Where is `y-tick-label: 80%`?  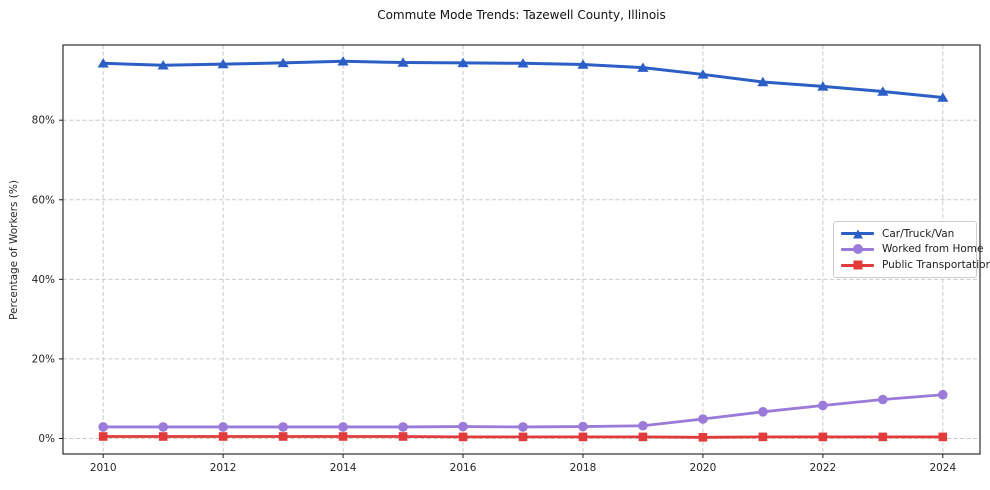 y-tick-label: 80% is located at coordinates (43, 121).